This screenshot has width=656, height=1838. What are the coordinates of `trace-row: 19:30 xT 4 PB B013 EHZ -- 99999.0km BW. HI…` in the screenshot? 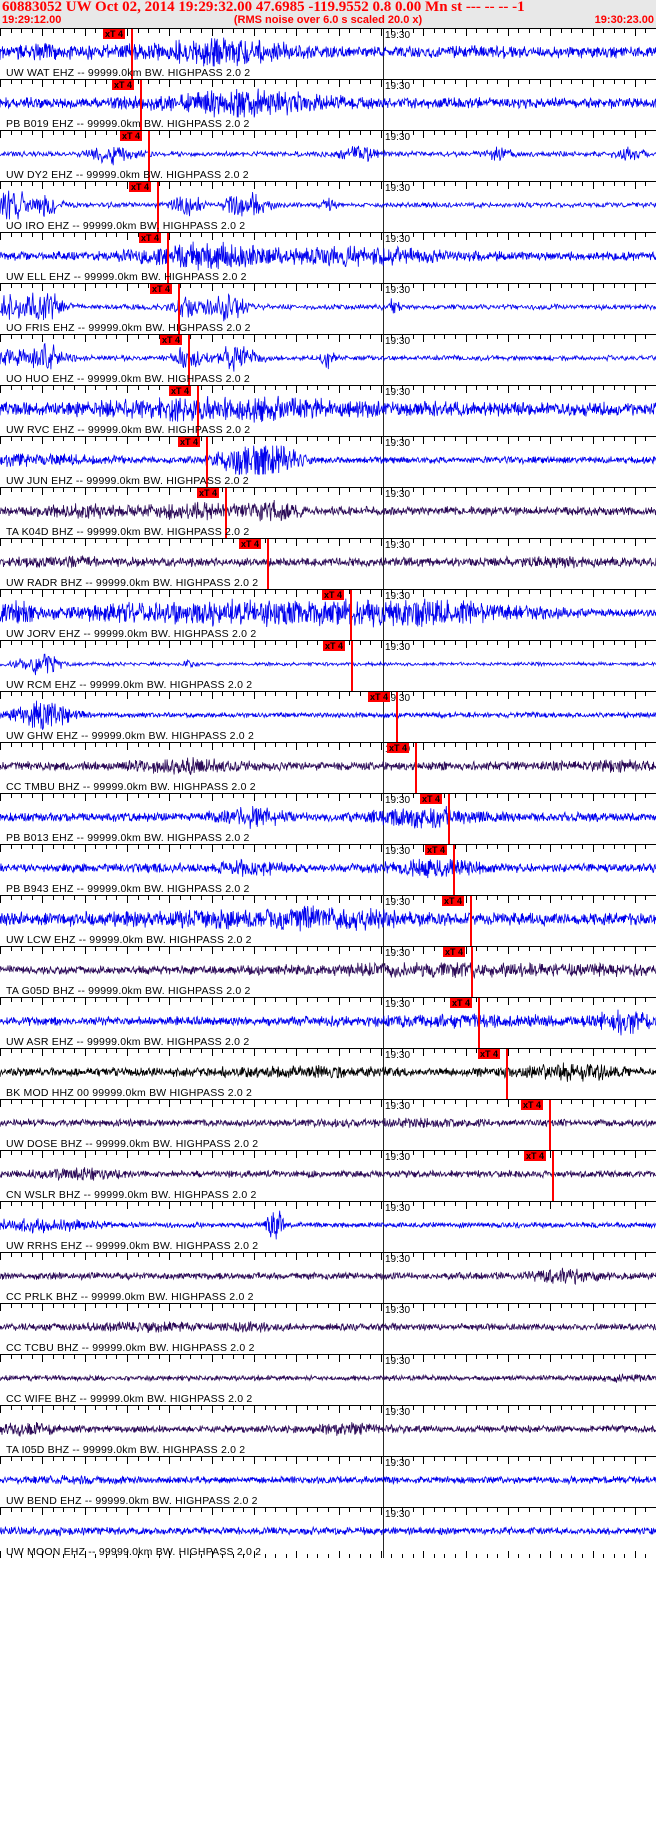 It's located at (328, 818).